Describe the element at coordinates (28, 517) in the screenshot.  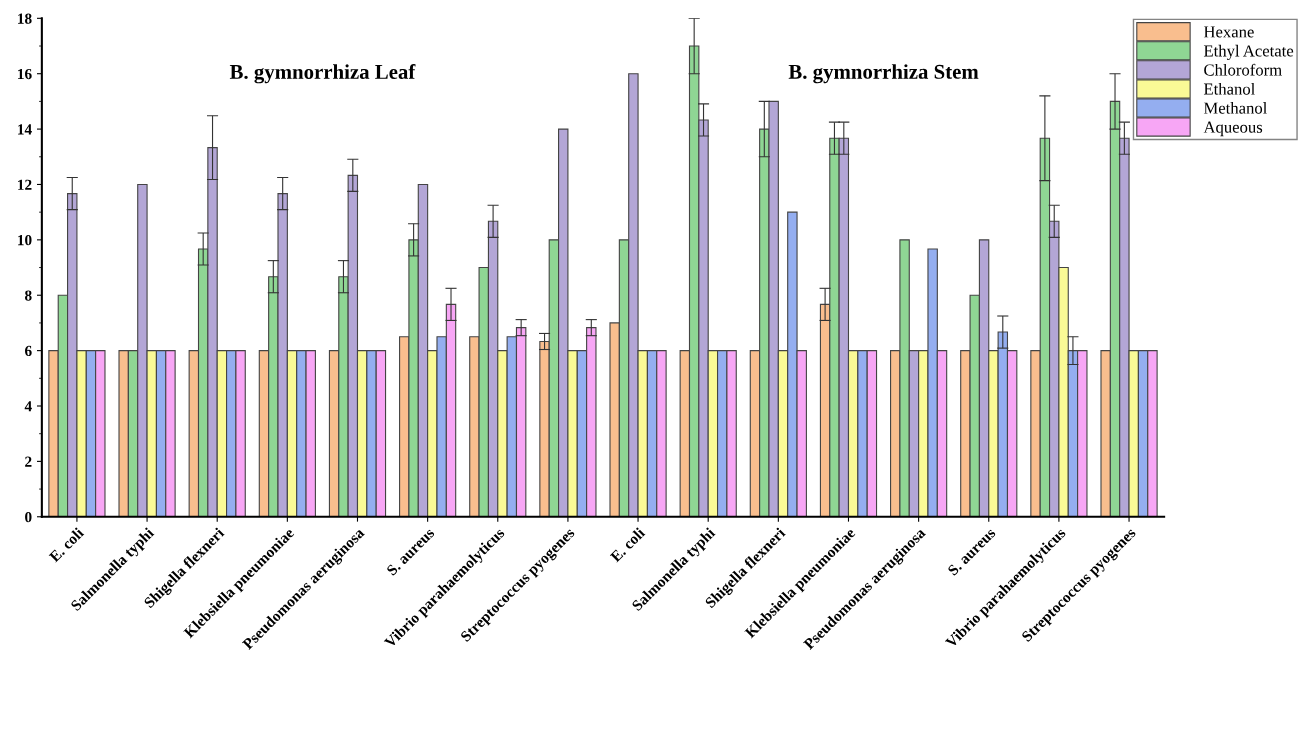
I see `y-tick-label: 0` at that location.